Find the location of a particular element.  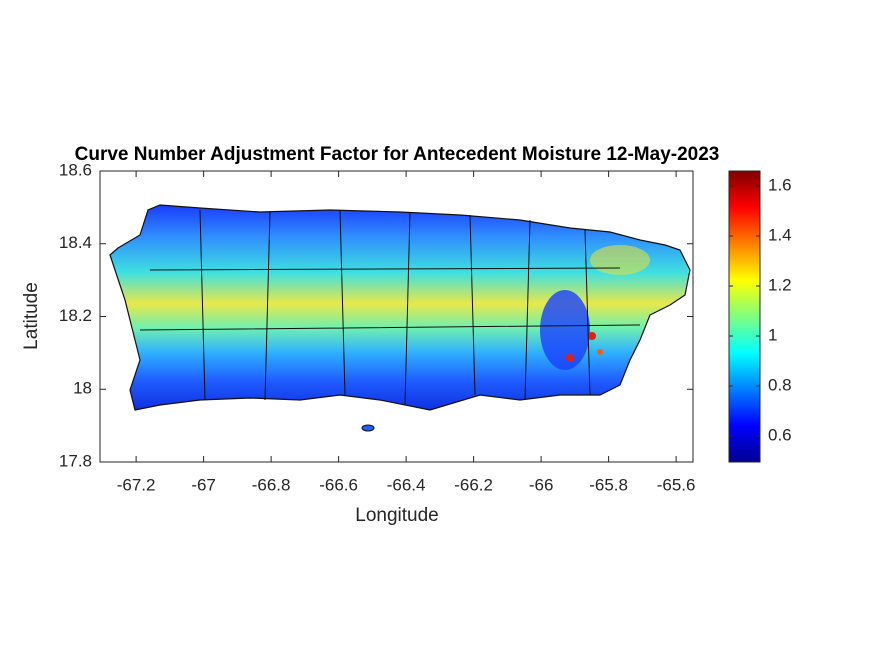

y-tick-label: 18.2 is located at coordinates (75, 315).